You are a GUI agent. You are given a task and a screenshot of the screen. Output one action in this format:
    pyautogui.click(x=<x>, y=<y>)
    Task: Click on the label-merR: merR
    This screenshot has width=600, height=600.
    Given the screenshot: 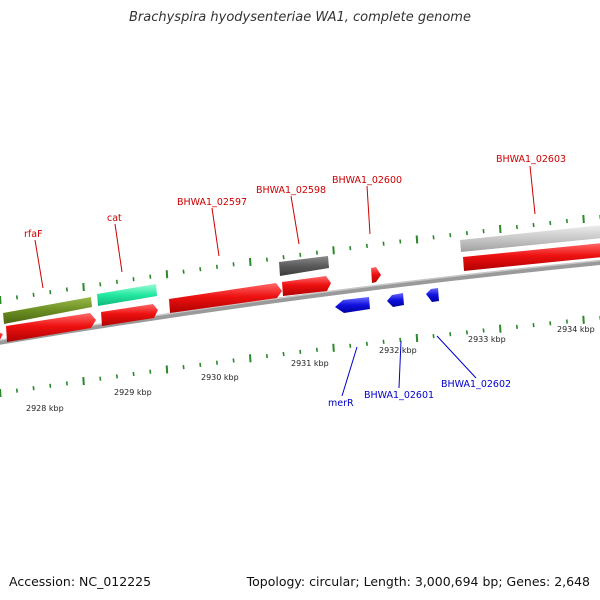 What is the action you would take?
    pyautogui.click(x=341, y=403)
    